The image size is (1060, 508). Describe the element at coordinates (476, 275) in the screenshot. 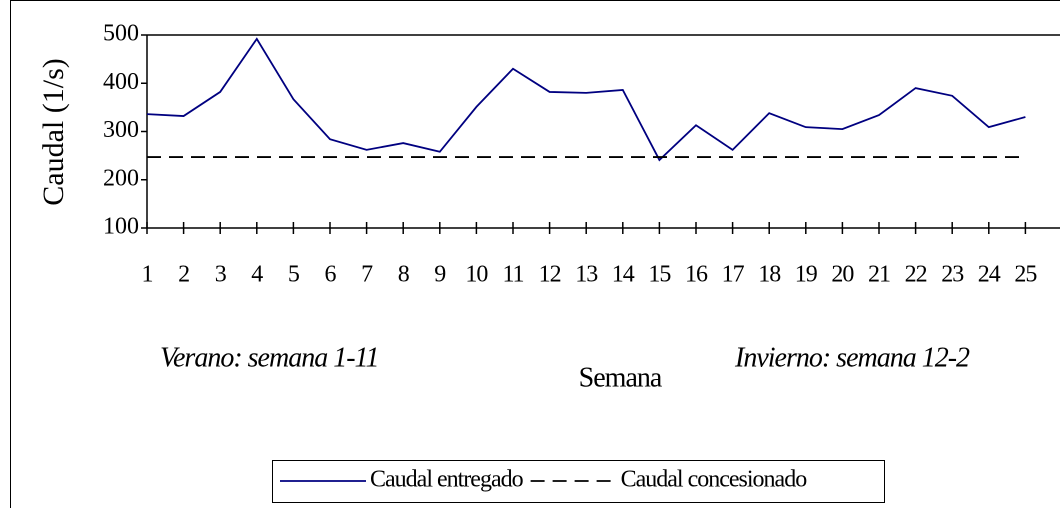

I see `x-tick-label: 10` at that location.